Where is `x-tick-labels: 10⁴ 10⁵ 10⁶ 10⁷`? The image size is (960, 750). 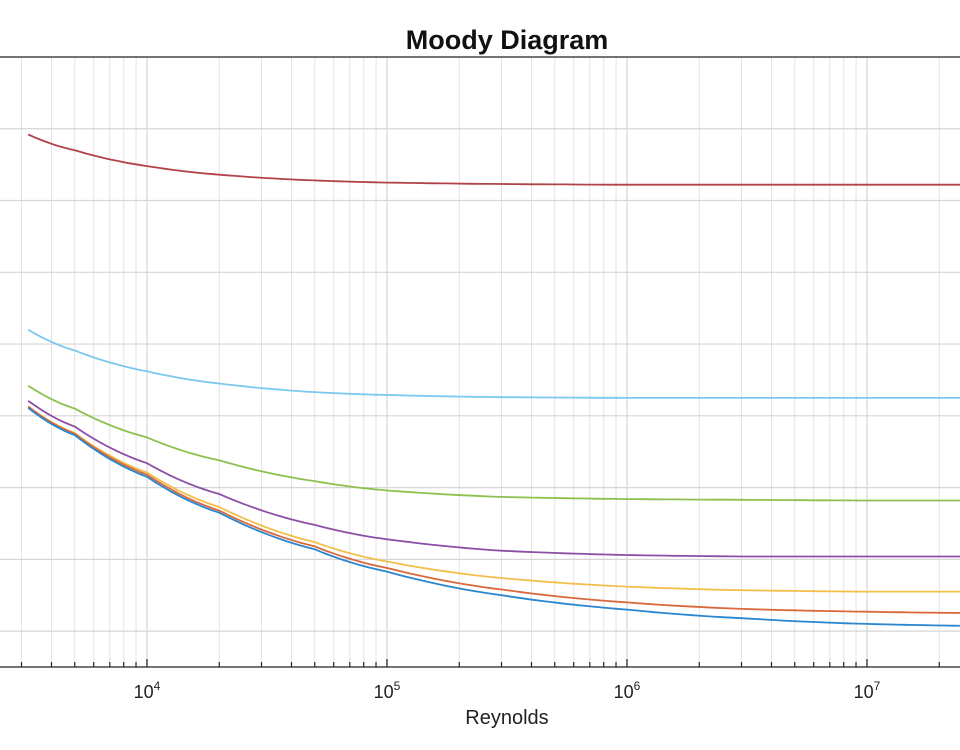 x-tick-labels: 10⁴ 10⁵ 10⁶ 10⁷ is located at coordinates (507, 690).